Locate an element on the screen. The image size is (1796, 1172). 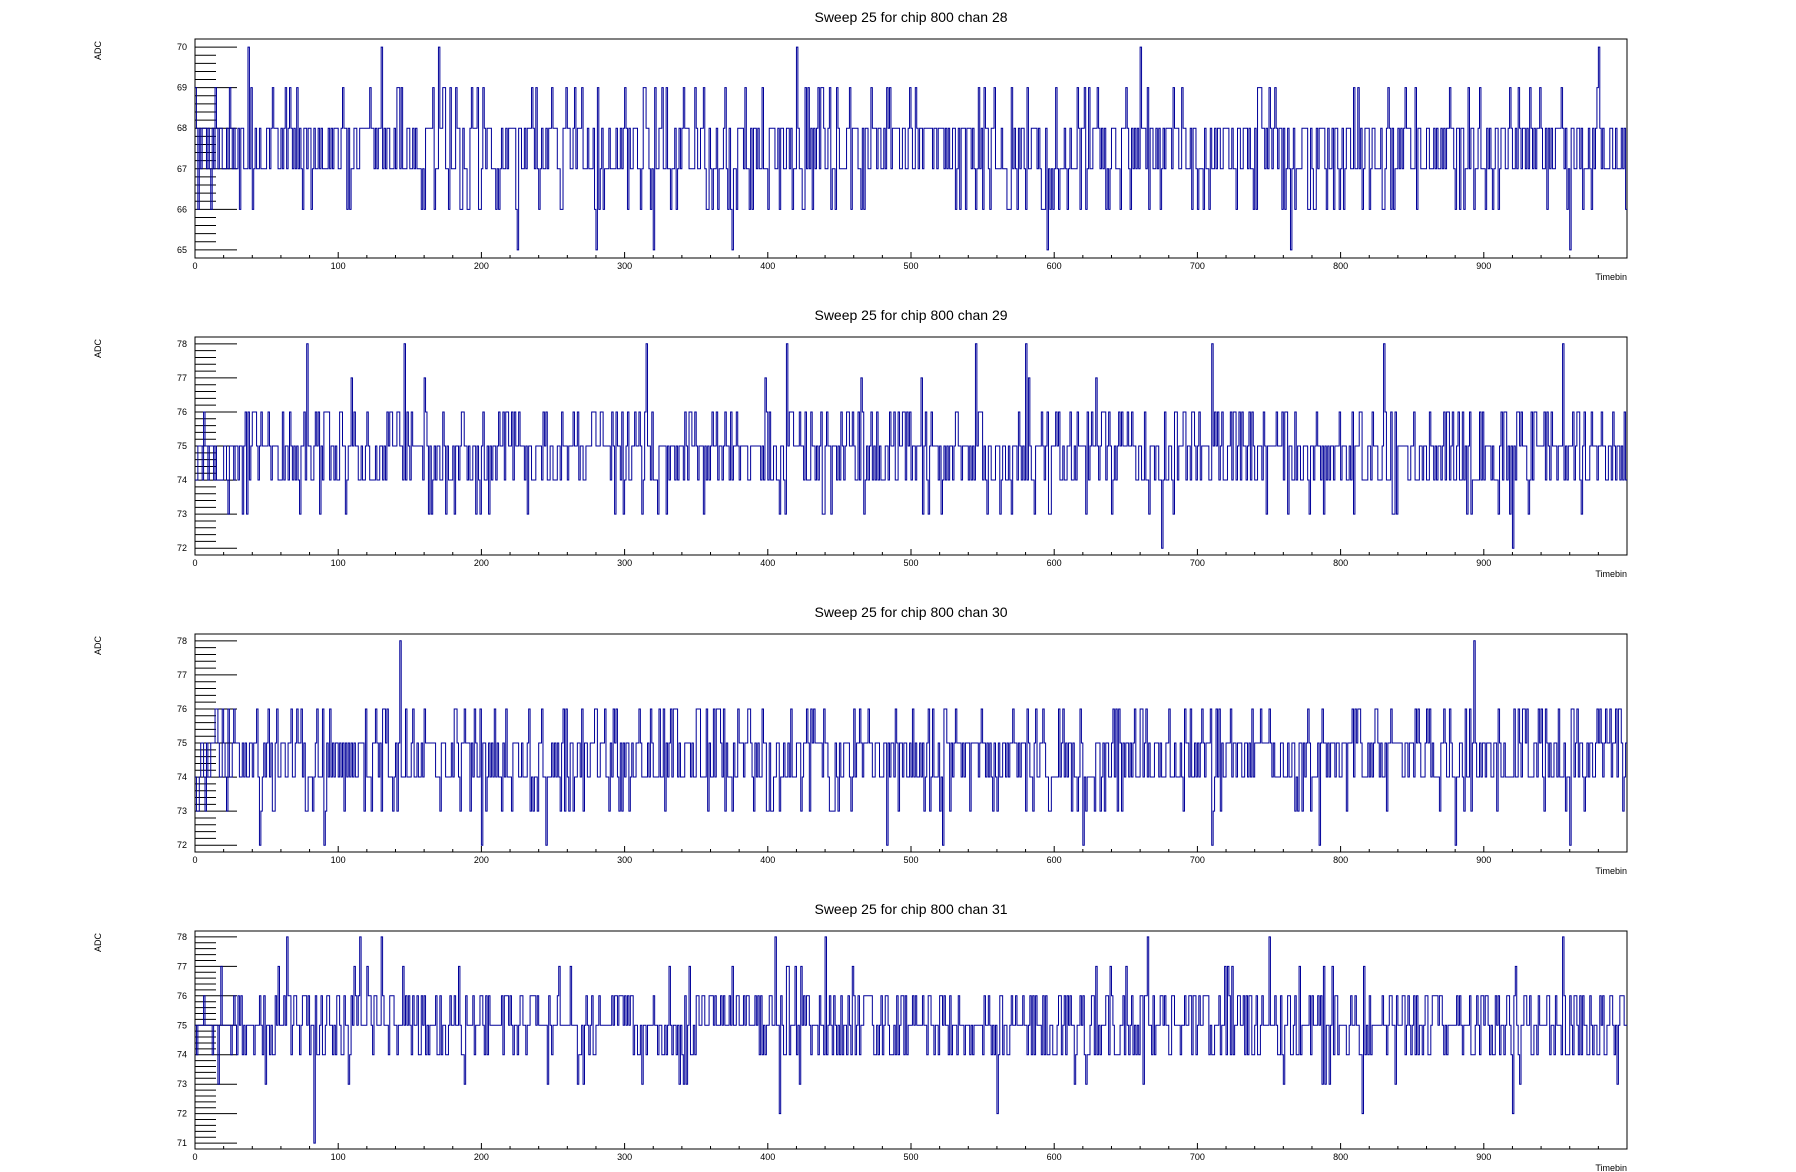
y-tick-label: 68 is located at coordinates (182, 128).